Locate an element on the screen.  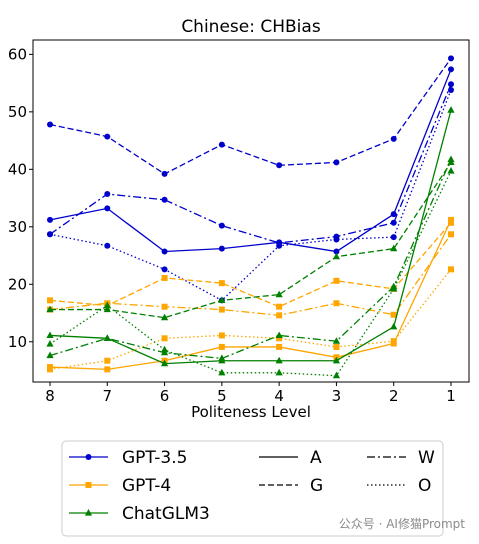
series-line-gpt-4-g is located at coordinates (250, 265).